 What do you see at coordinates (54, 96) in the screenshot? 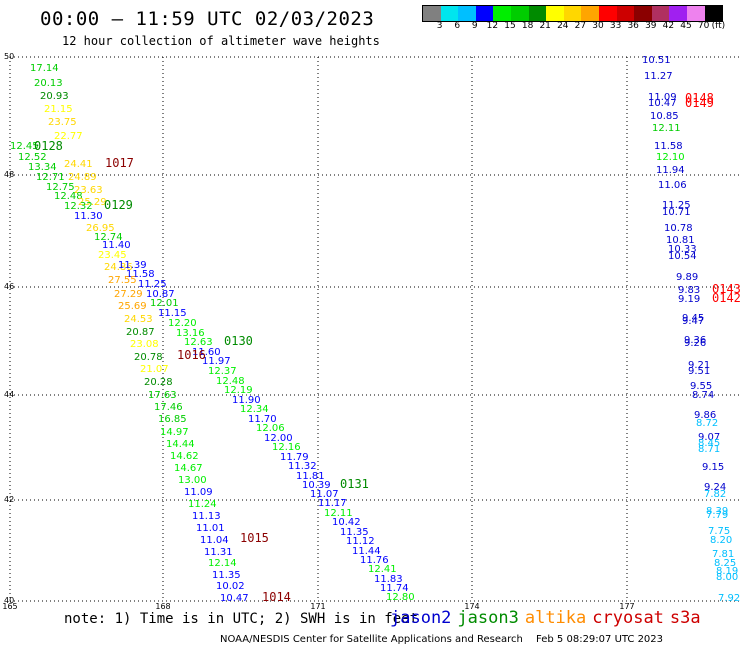
I see `wave-height-label: 20.93` at bounding box center [54, 96].